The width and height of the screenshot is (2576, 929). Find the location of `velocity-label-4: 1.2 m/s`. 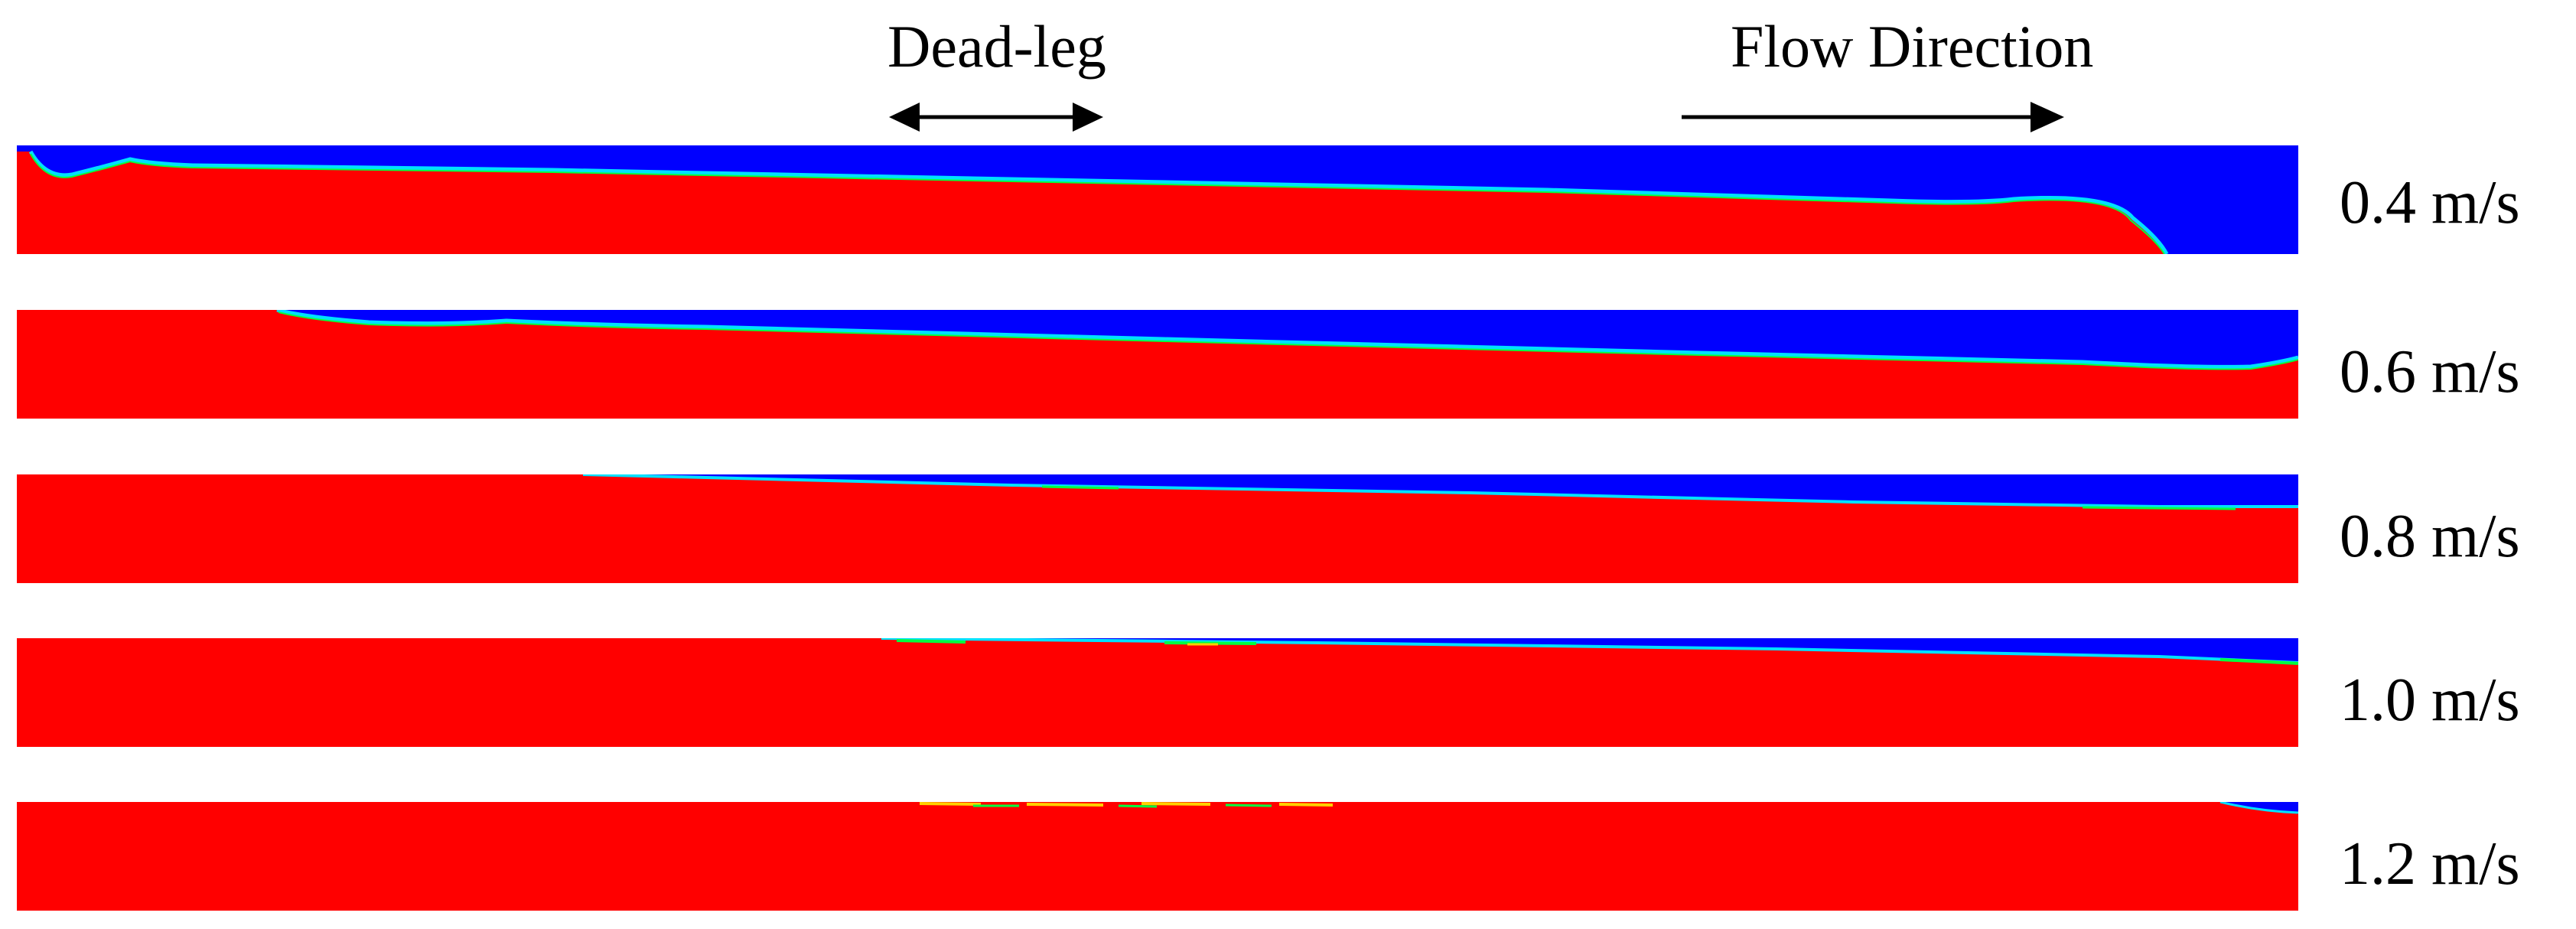

velocity-label-4: 1.2 m/s is located at coordinates (2430, 864).